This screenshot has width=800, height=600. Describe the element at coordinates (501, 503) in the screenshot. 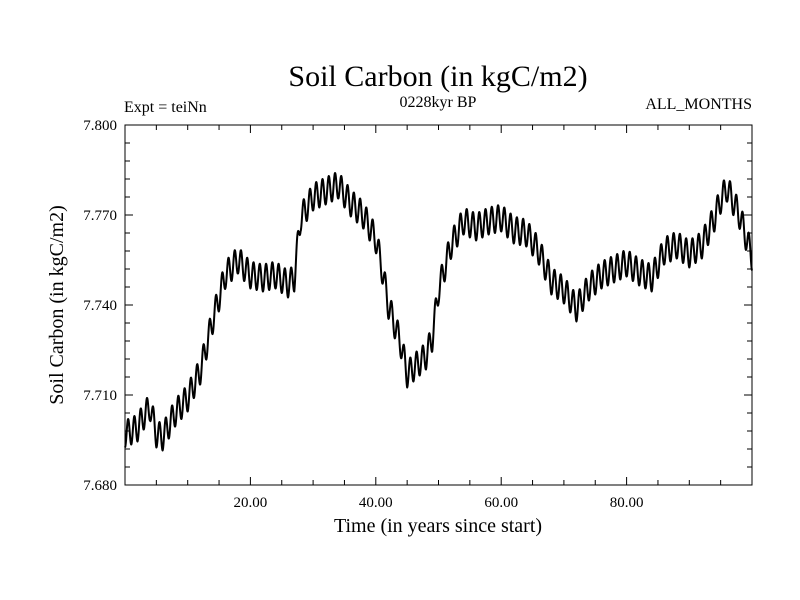

I see `x-tick-label: 60.00` at that location.